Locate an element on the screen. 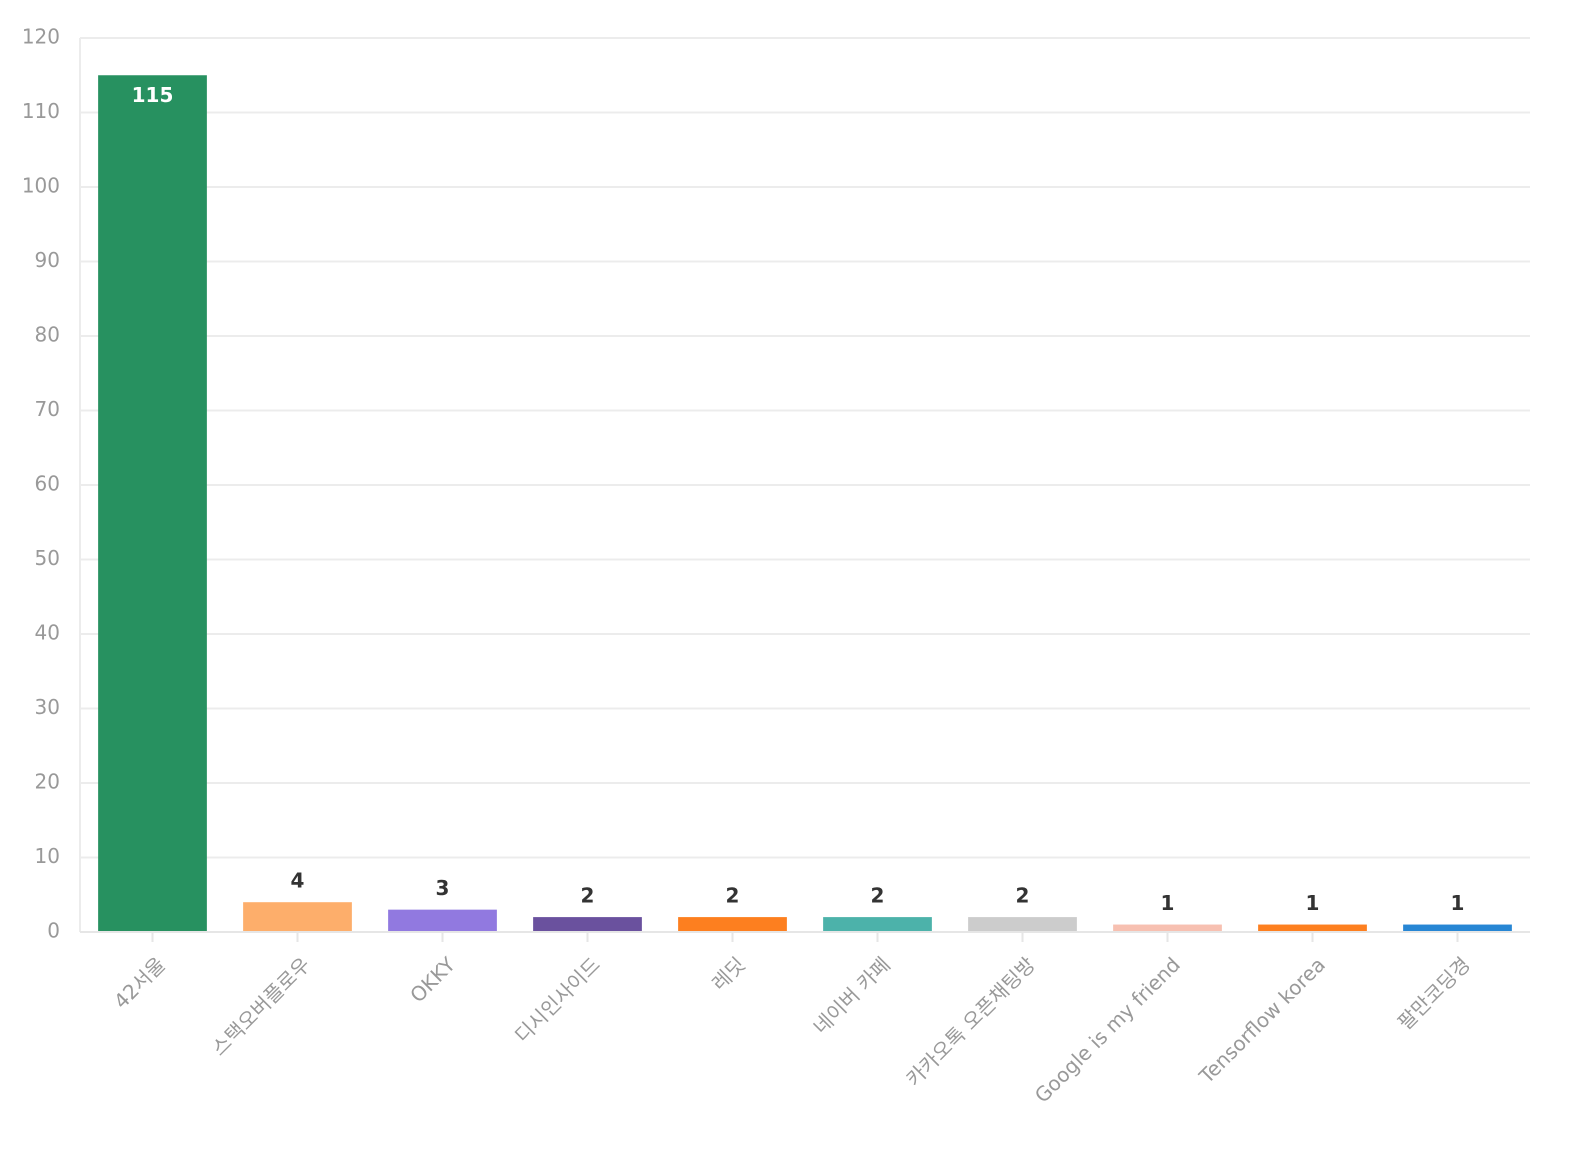  x-tick-label: 레딧 is located at coordinates (728, 973).